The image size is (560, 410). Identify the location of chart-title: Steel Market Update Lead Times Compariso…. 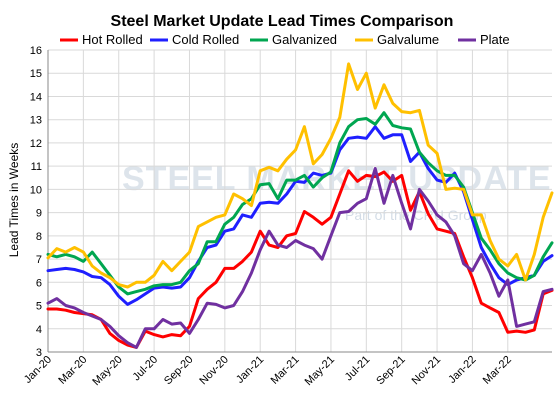
(282, 21).